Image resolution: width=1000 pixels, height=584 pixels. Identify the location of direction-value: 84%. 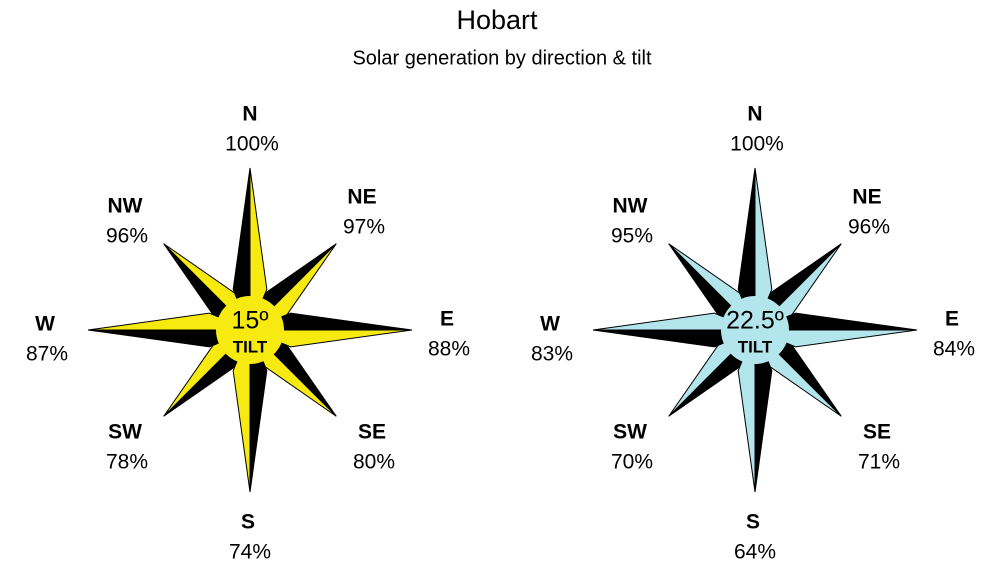
(954, 349).